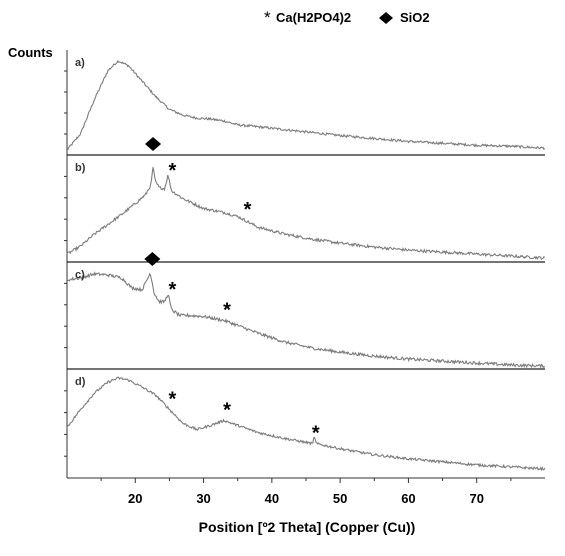 This screenshot has height=556, width=565. I want to click on legend: * Ca(H2PO4)2 SiO2, so click(347, 17).